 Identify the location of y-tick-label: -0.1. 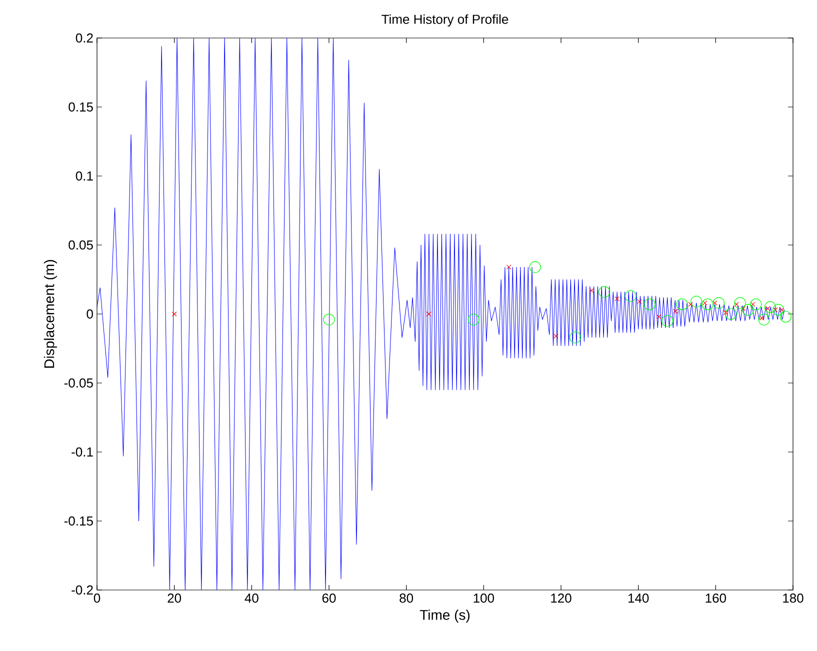
(82, 452).